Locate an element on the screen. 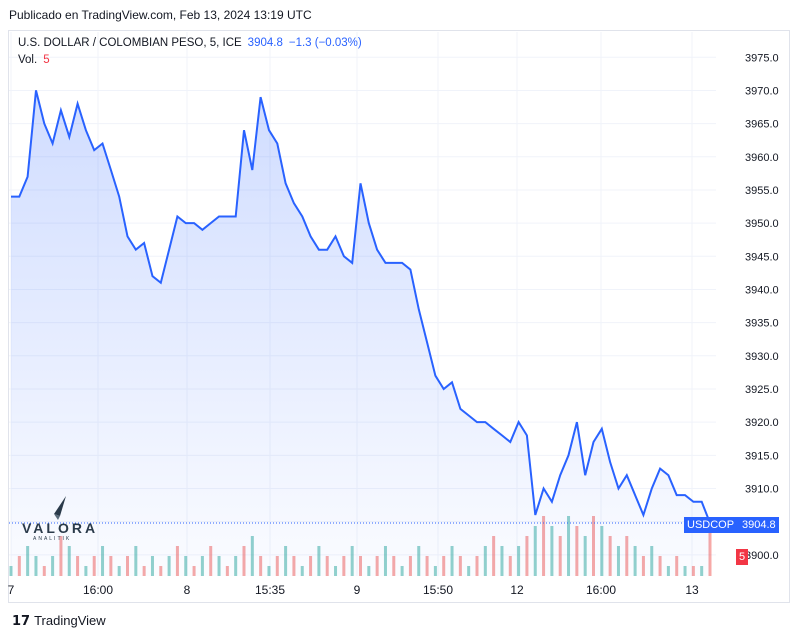  x-tick-label: 7 is located at coordinates (11, 590).